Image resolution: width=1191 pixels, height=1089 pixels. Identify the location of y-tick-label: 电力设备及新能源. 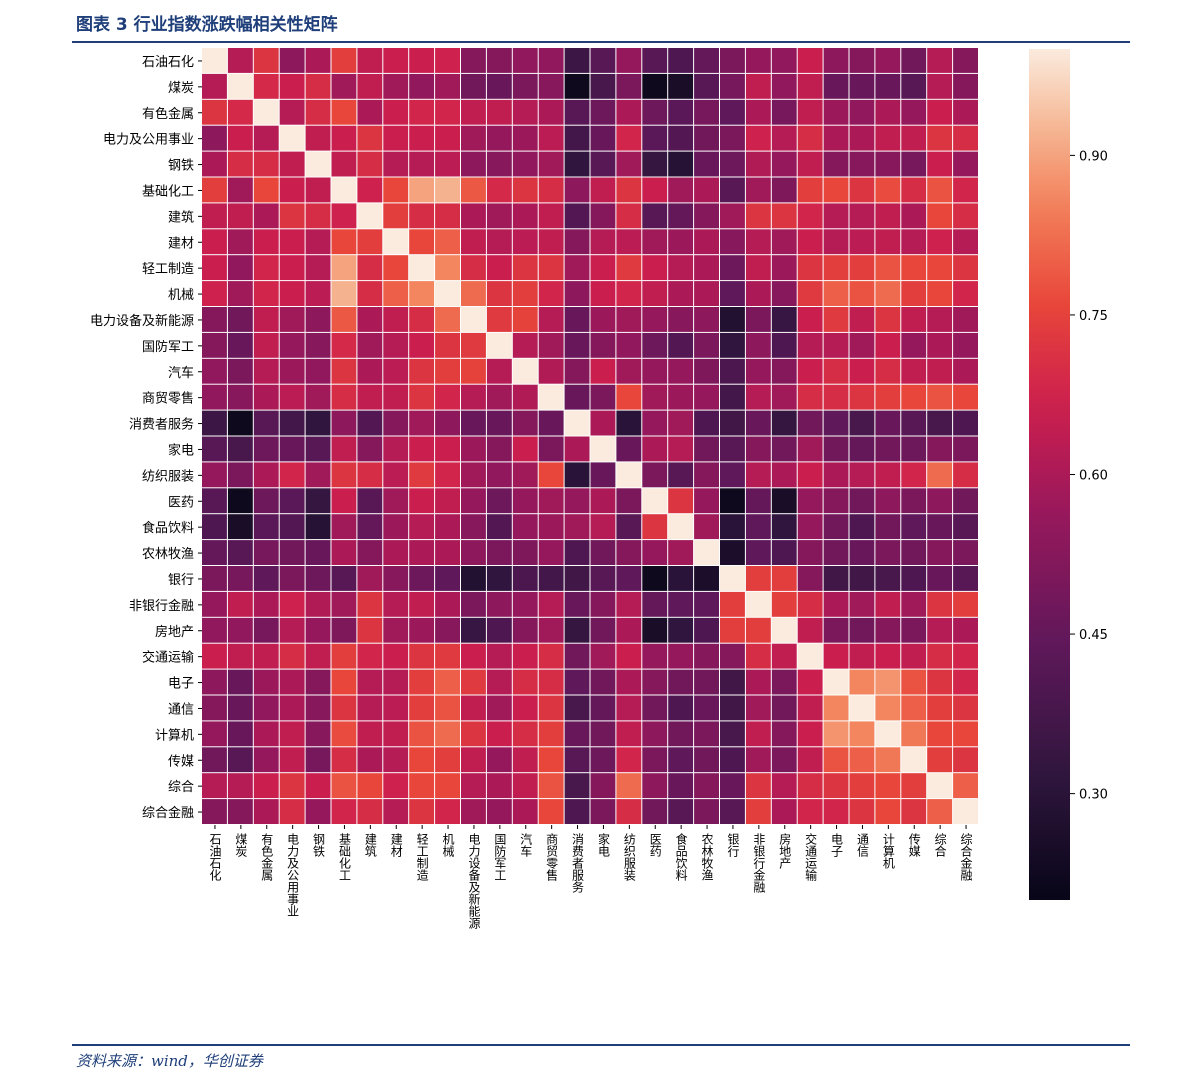
(142, 321).